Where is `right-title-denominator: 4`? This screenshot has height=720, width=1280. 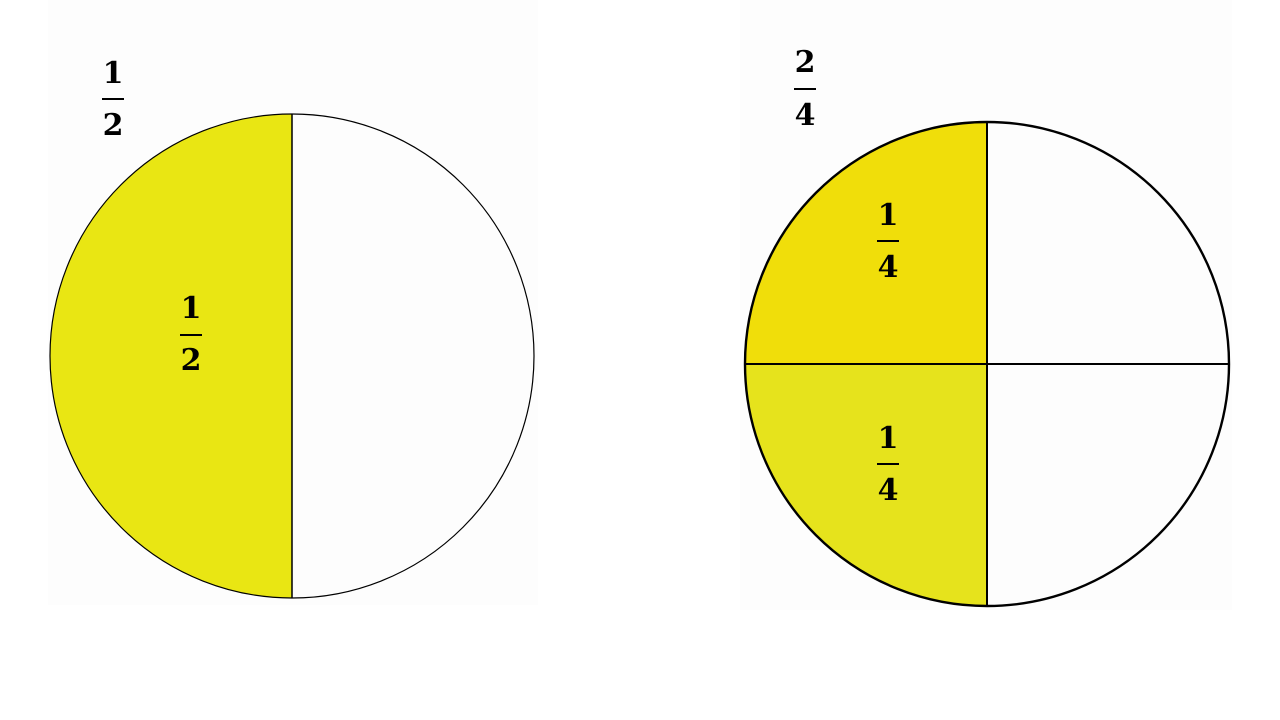
right-title-denominator: 4 is located at coordinates (805, 115).